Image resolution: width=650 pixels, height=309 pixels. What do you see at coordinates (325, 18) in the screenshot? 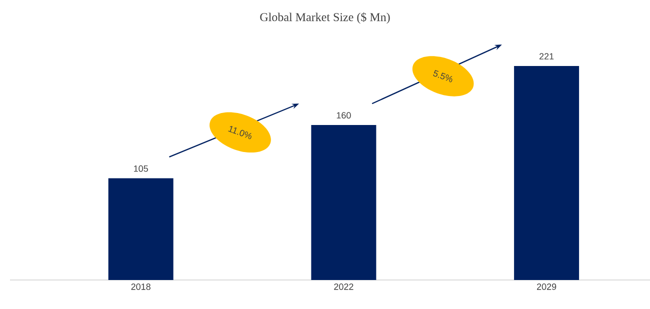
I see `chart-title: Global Market Size ($ Mn)` at bounding box center [325, 18].